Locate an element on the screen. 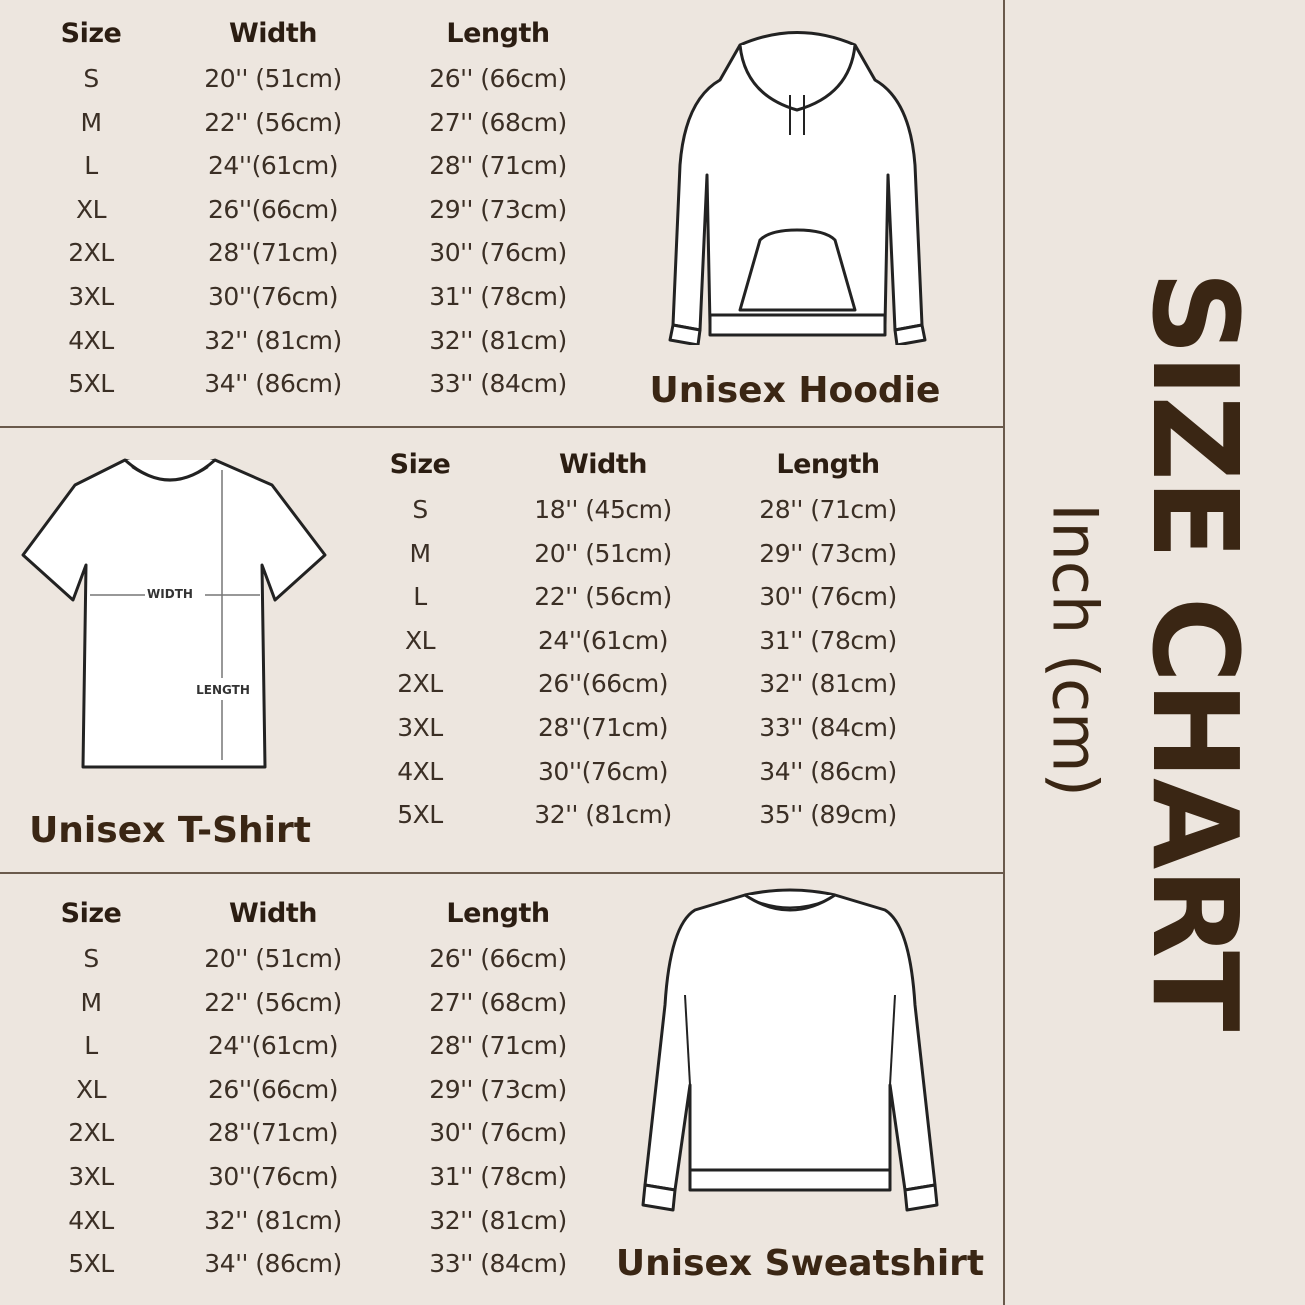 This screenshot has width=1305, height=1305. table-cell-width: 18'' (45cm) is located at coordinates (603, 509).